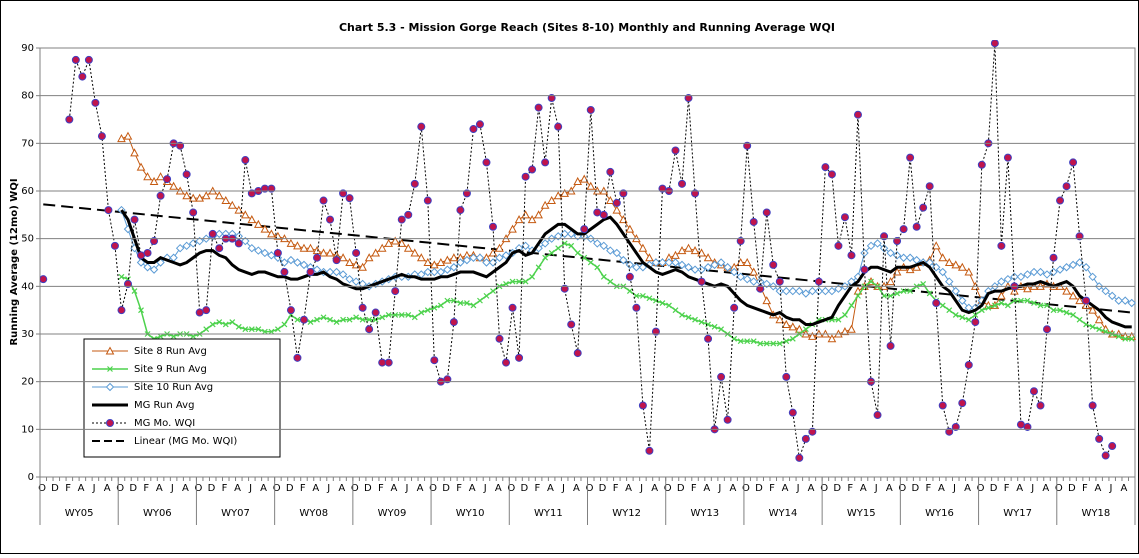 This screenshot has width=1139, height=558. What do you see at coordinates (27, 334) in the screenshot?
I see `y-tick-label: 30` at bounding box center [27, 334].